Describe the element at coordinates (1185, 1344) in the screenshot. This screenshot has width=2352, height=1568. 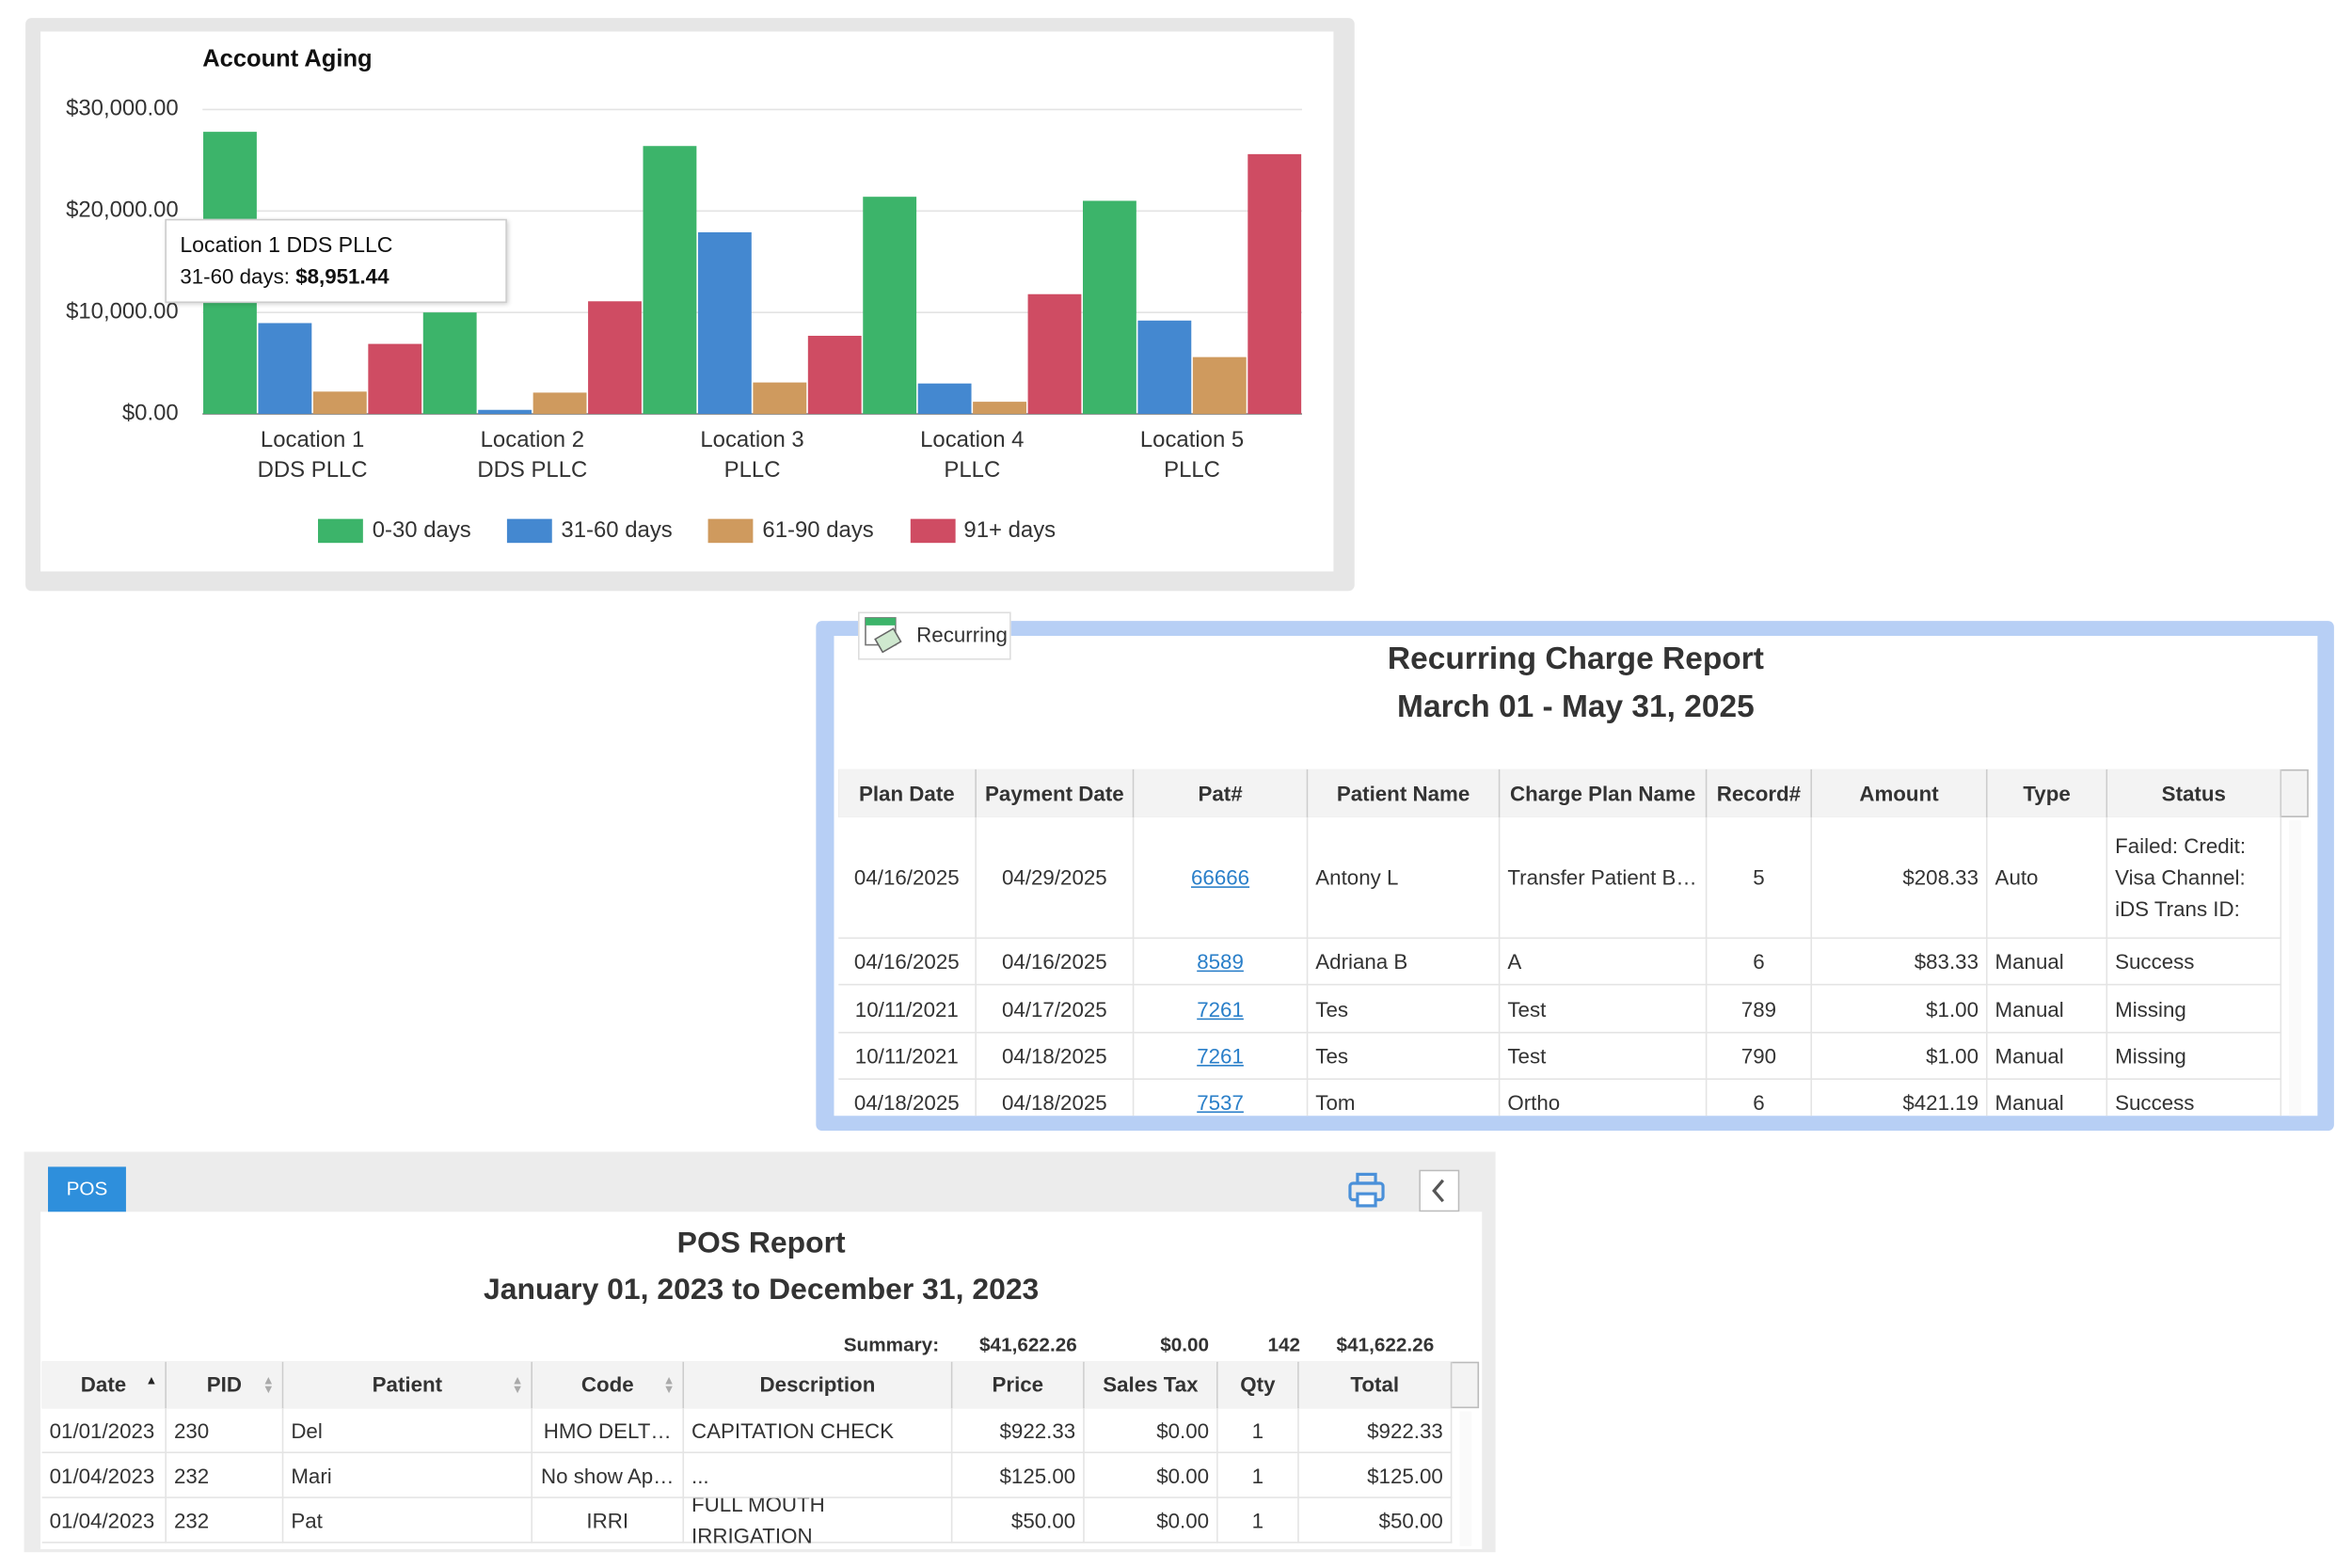
I see `summary-tax: $0.00` at that location.